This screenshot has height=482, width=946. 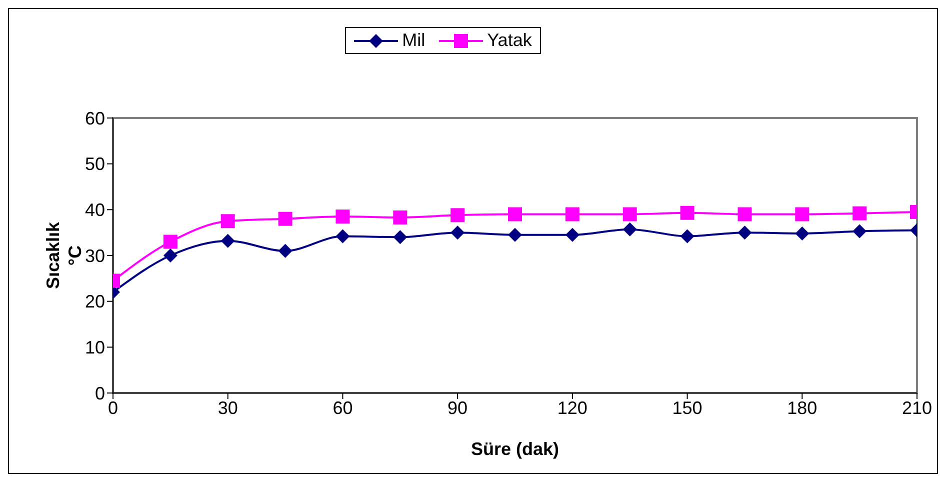 What do you see at coordinates (458, 408) in the screenshot?
I see `x-tick-label: 90` at bounding box center [458, 408].